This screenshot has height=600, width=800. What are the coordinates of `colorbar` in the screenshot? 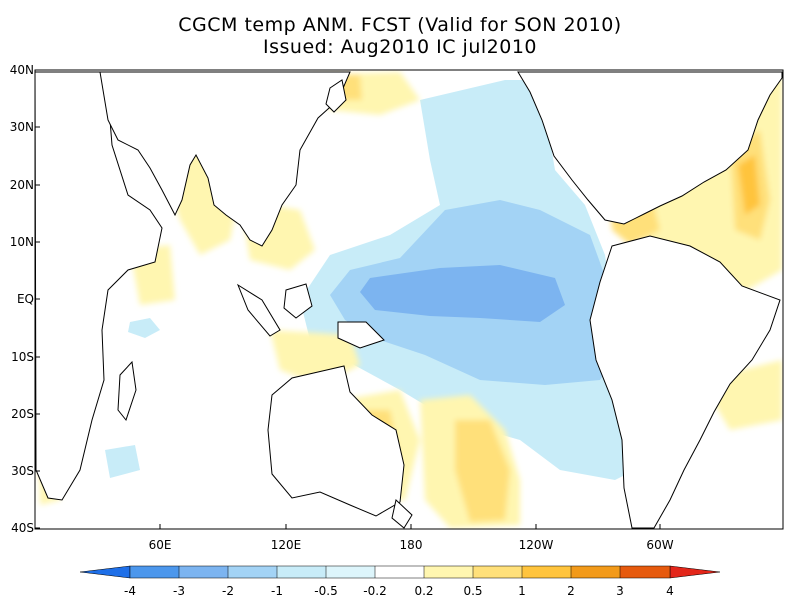 It's located at (400, 572).